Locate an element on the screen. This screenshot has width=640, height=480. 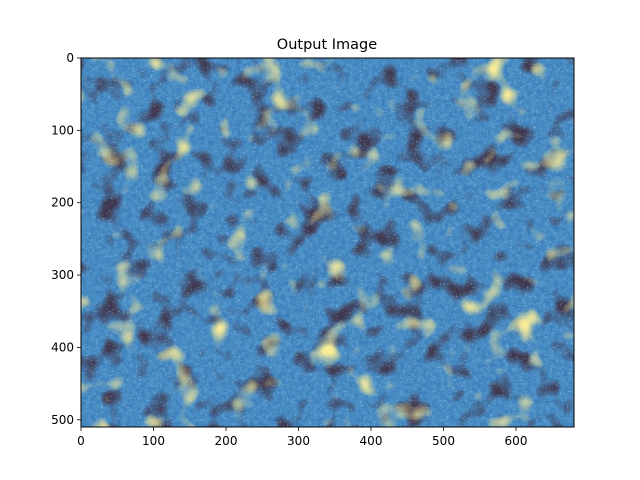
y-axis-ticks: 0 100 200 300 400 500 is located at coordinates (66, 239).